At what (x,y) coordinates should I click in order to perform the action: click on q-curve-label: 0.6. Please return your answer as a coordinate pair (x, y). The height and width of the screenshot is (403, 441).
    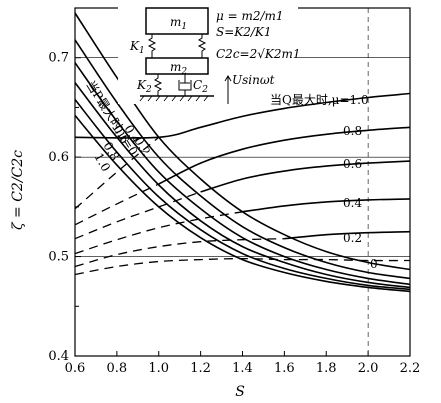
    Looking at the image, I should click on (352, 164).